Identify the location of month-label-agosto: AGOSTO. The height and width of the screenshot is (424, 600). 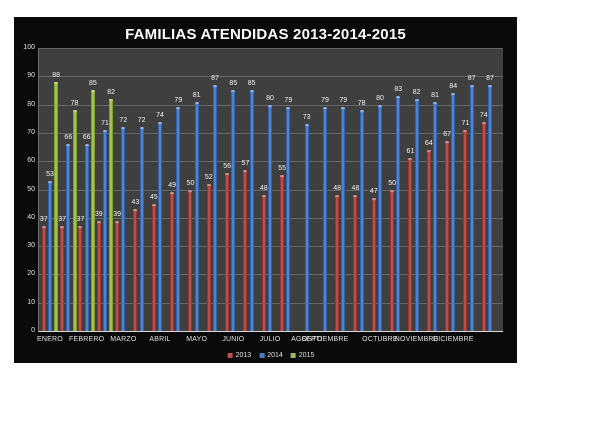
(307, 339).